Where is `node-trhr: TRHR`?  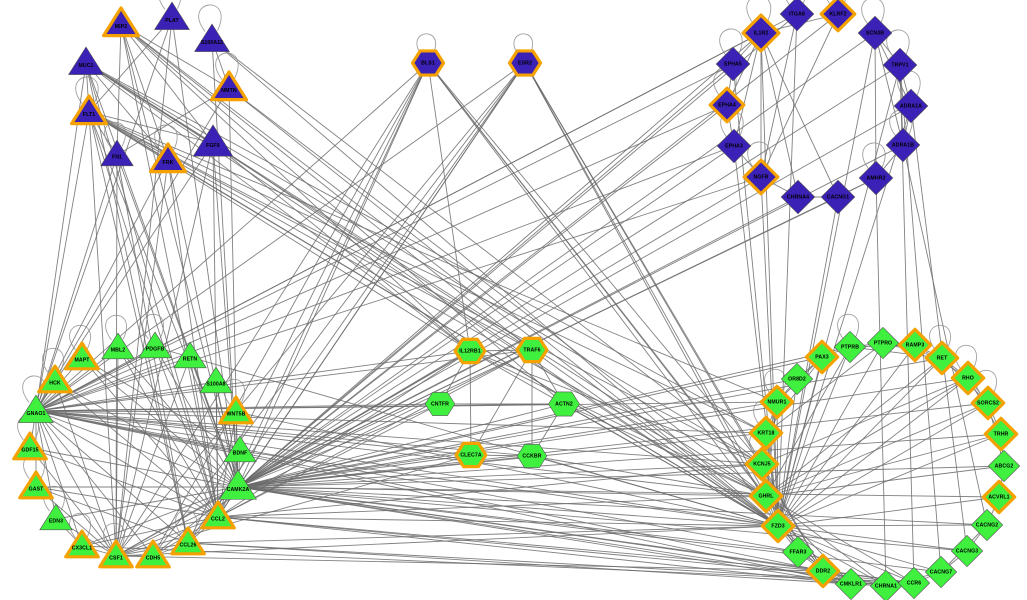
node-trhr: TRHR is located at coordinates (1001, 434).